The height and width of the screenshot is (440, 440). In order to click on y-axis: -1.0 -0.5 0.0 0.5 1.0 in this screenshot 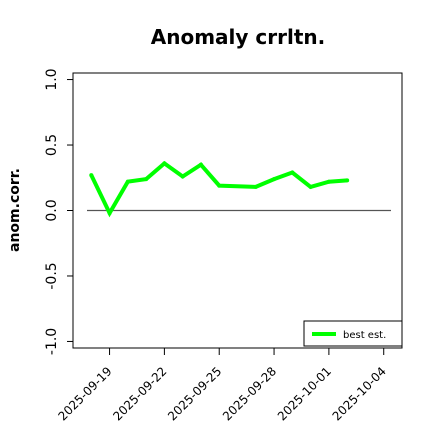, I will do `click(58, 211)`.